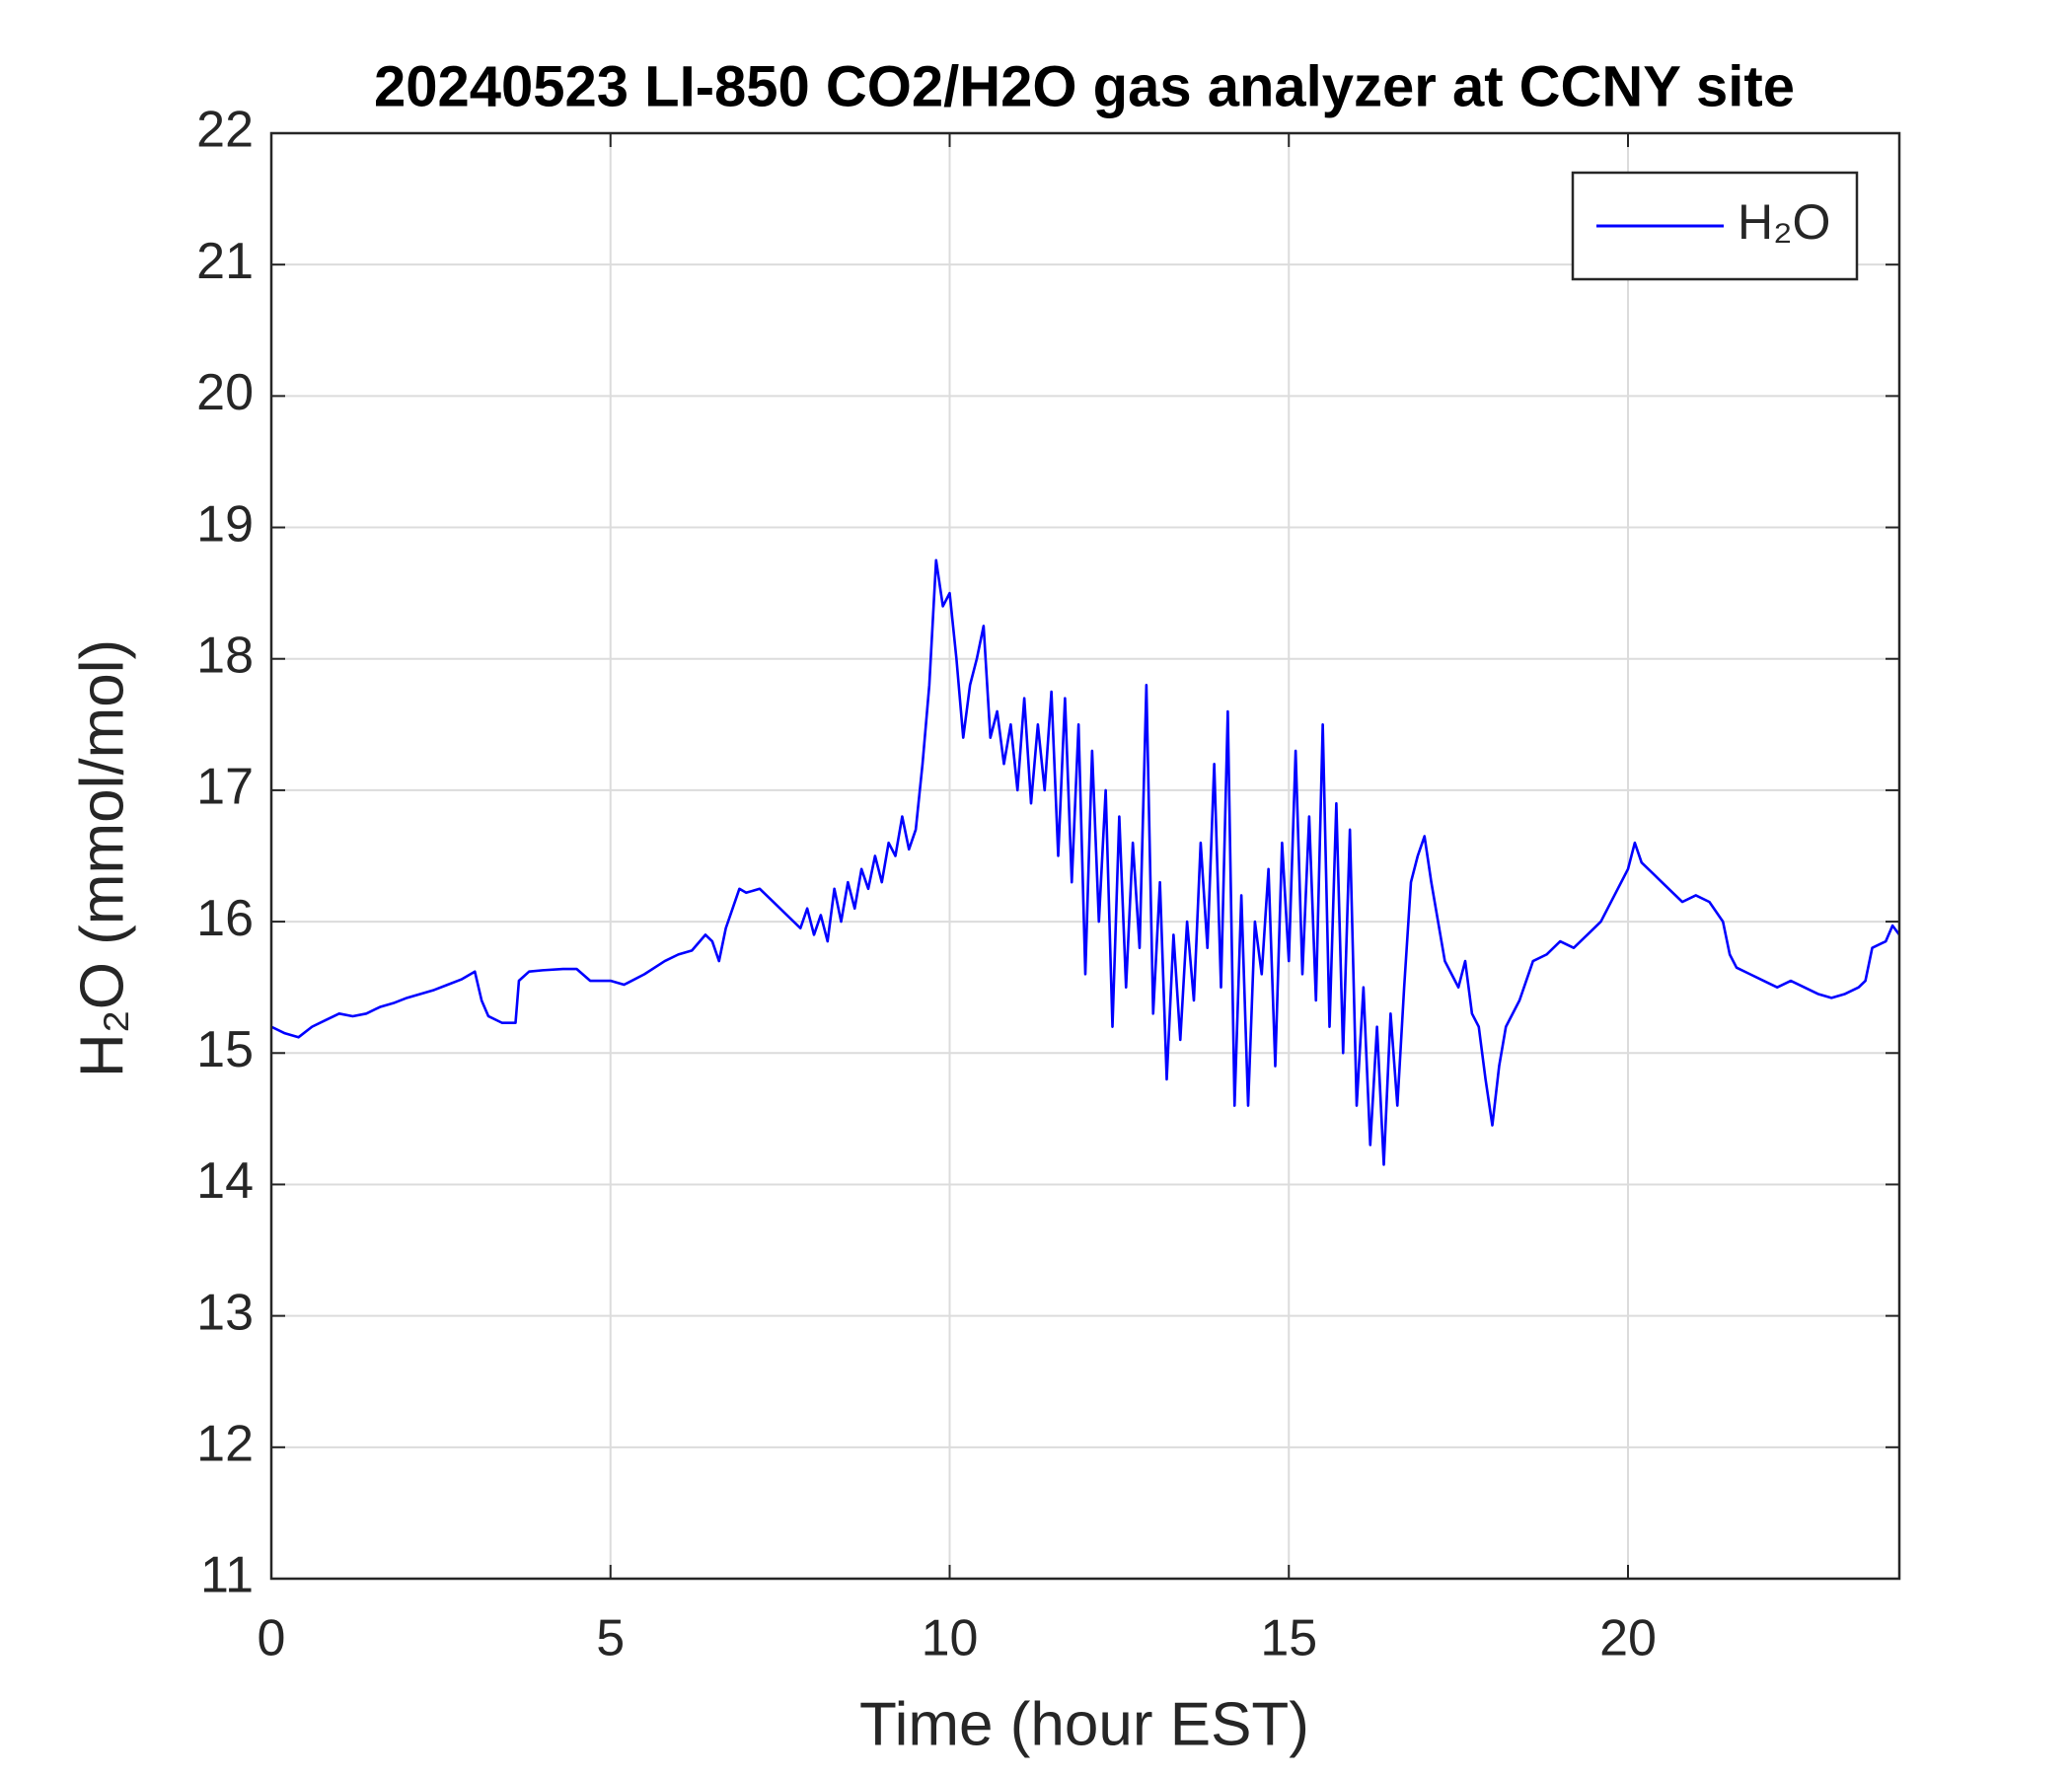 Image resolution: width=2072 pixels, height=1776 pixels. Describe the element at coordinates (1084, 1724) in the screenshot. I see `x-axis-label: Time (hour EST)` at that location.